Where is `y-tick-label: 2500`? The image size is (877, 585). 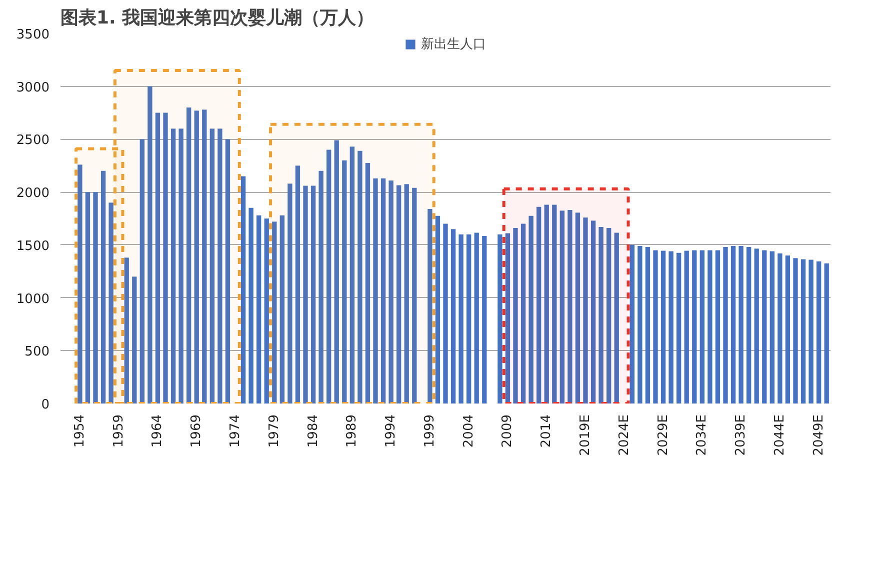 y-tick-label: 2500 is located at coordinates (33, 140).